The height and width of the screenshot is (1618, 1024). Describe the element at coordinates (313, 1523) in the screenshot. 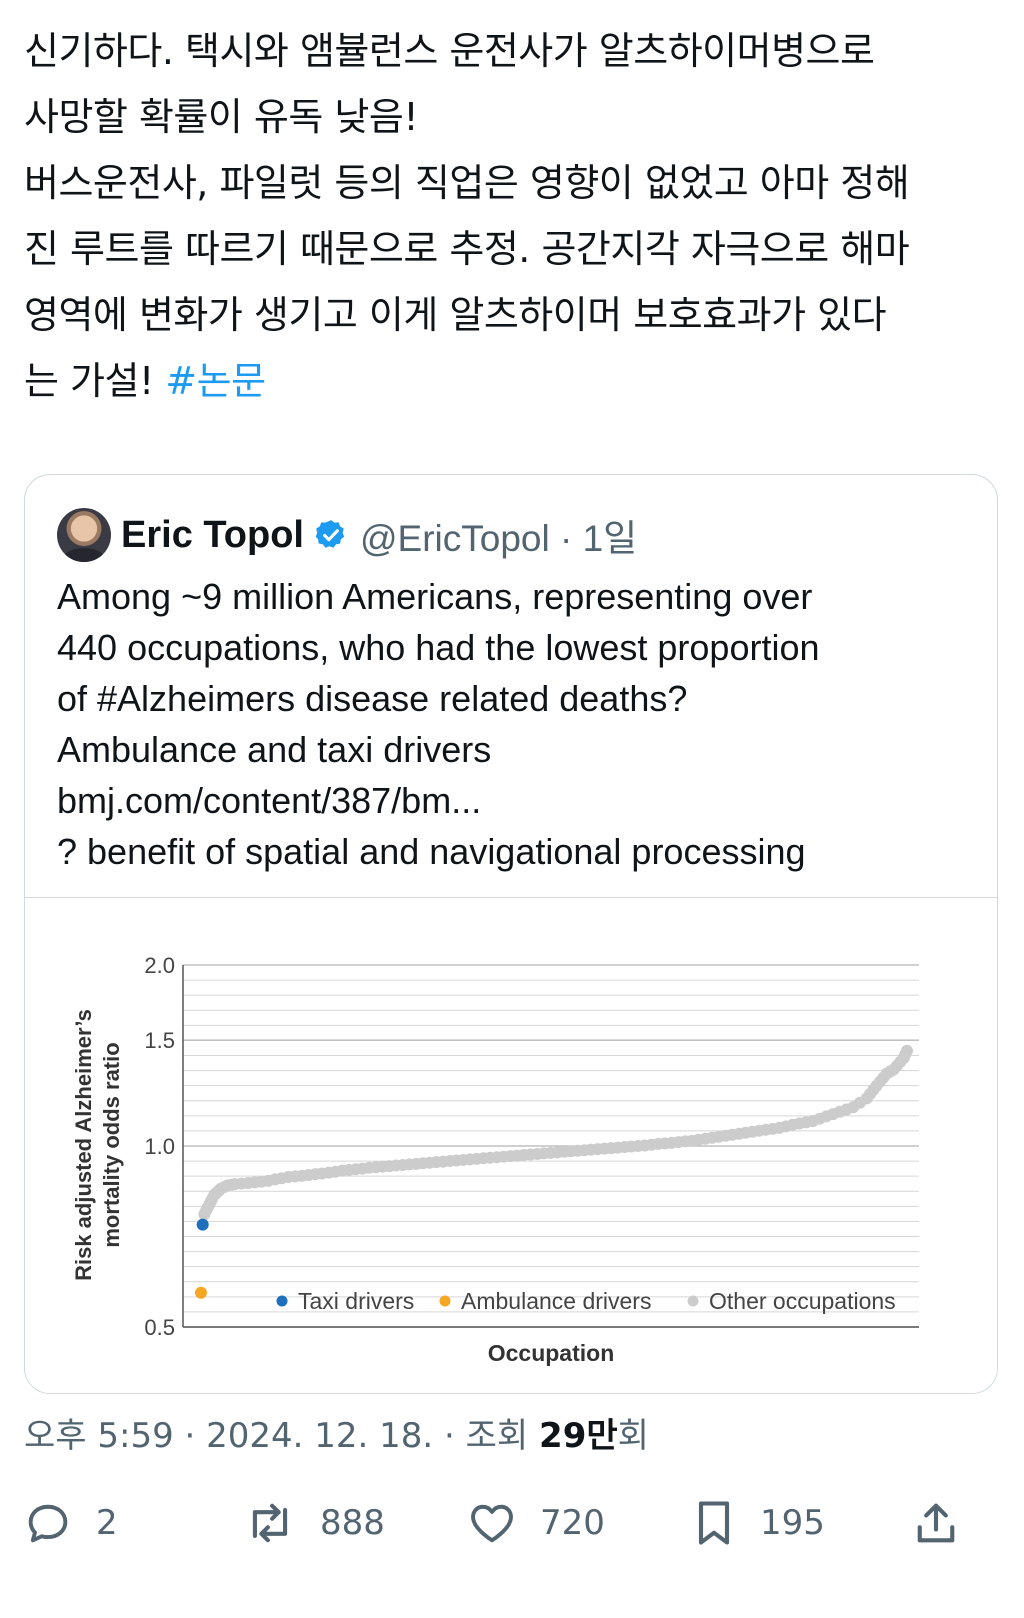

I see `retweet-button: 888` at that location.